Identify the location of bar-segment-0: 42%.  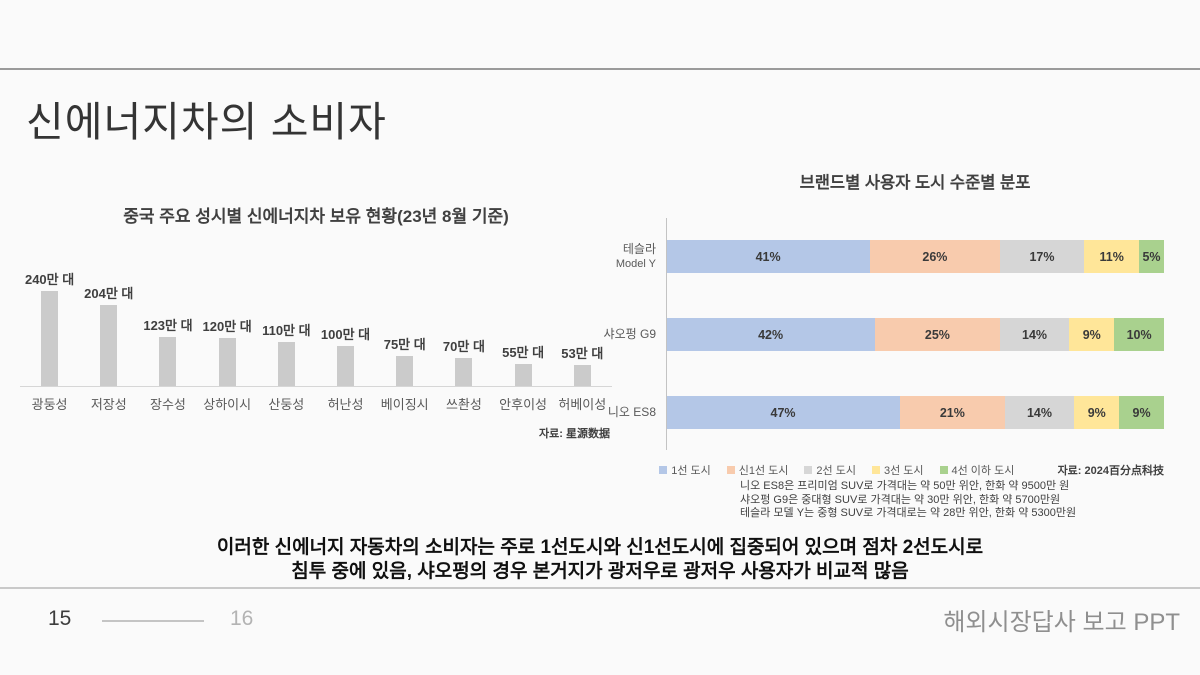
(771, 334).